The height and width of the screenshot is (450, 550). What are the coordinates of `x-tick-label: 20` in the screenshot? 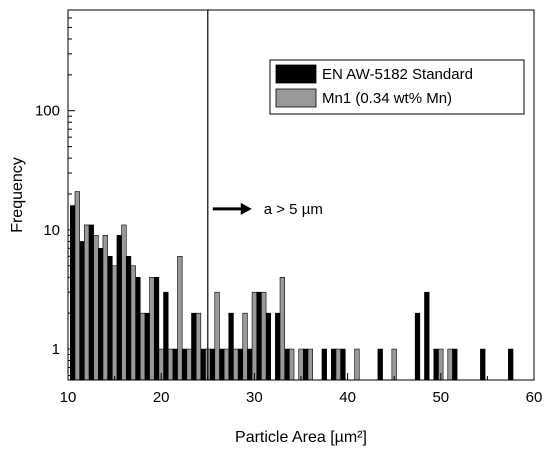 It's located at (161, 397).